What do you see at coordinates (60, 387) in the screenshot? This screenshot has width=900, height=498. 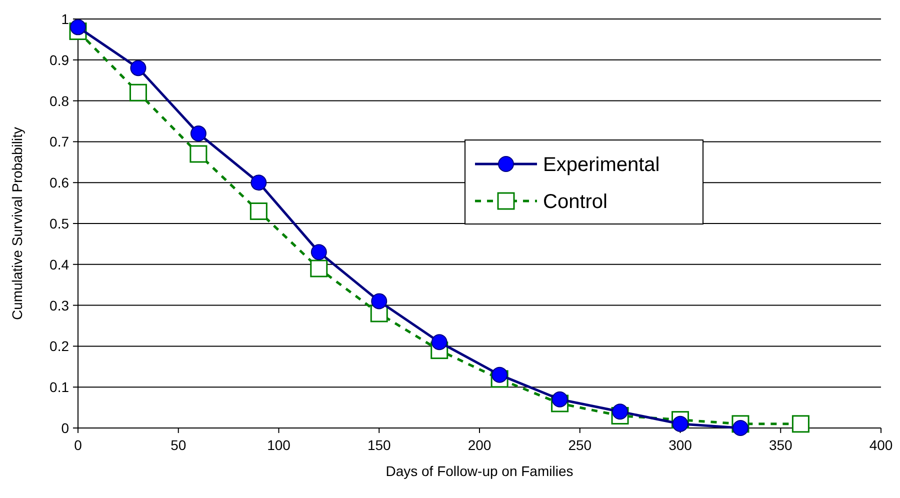 I see `y-tick-label: 0.1` at bounding box center [60, 387].